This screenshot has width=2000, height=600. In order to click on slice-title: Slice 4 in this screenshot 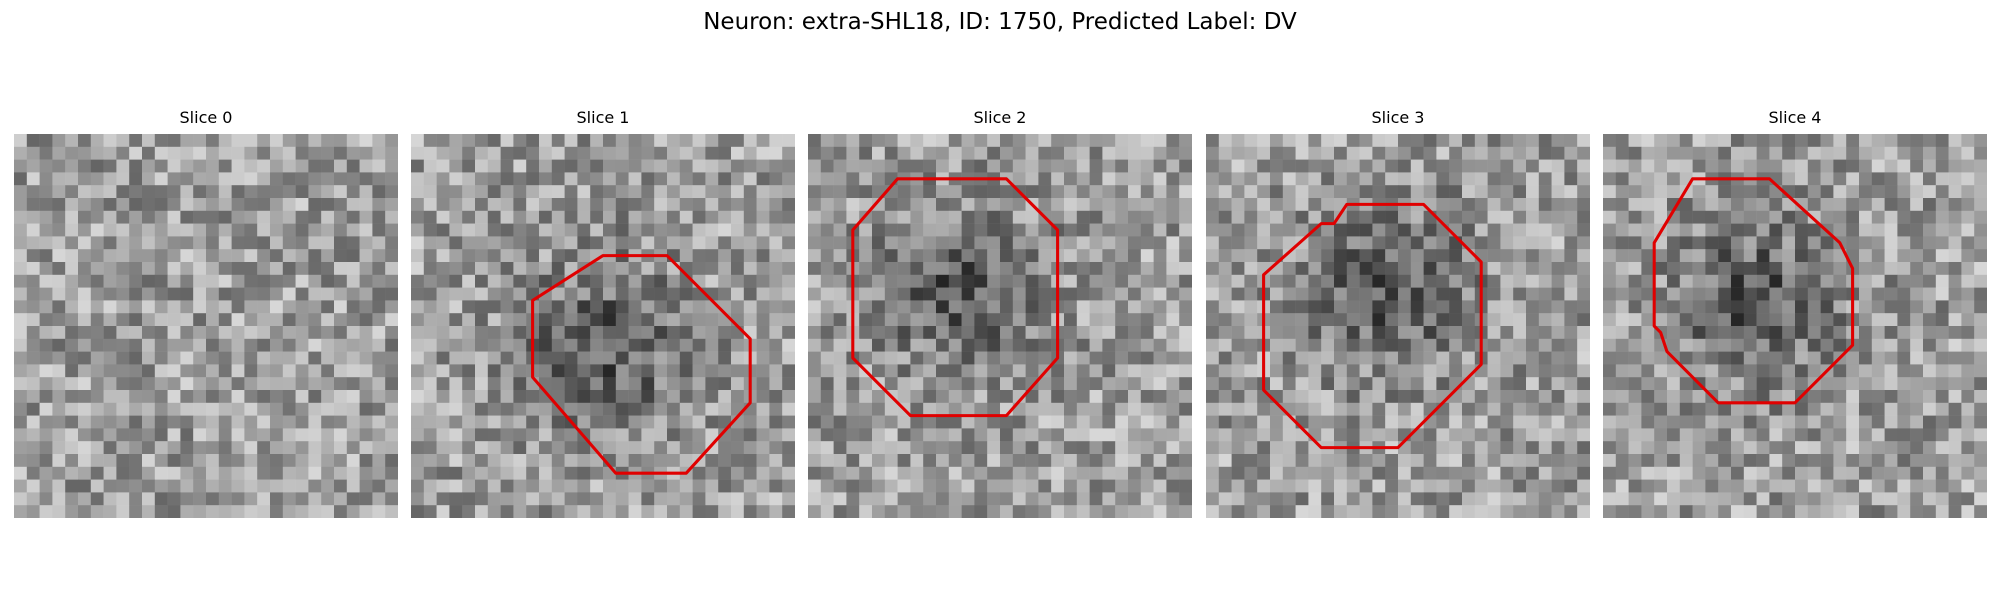, I will do `click(1795, 117)`.